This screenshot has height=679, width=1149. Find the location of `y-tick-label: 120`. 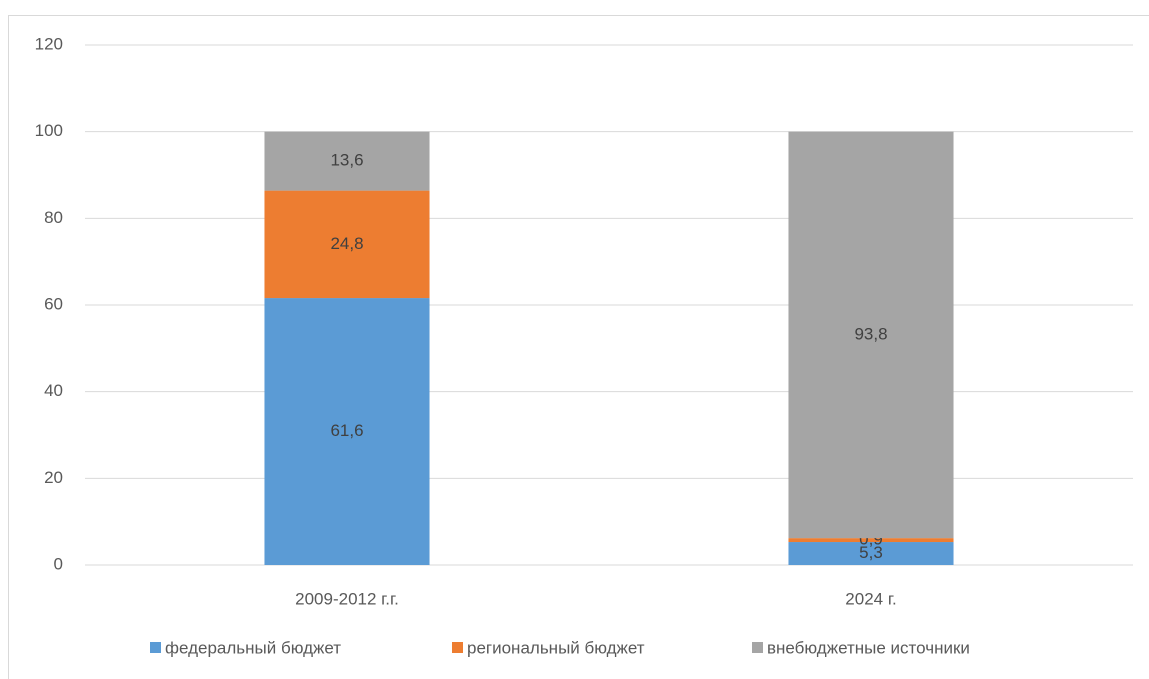

y-tick-label: 120 is located at coordinates (49, 43).